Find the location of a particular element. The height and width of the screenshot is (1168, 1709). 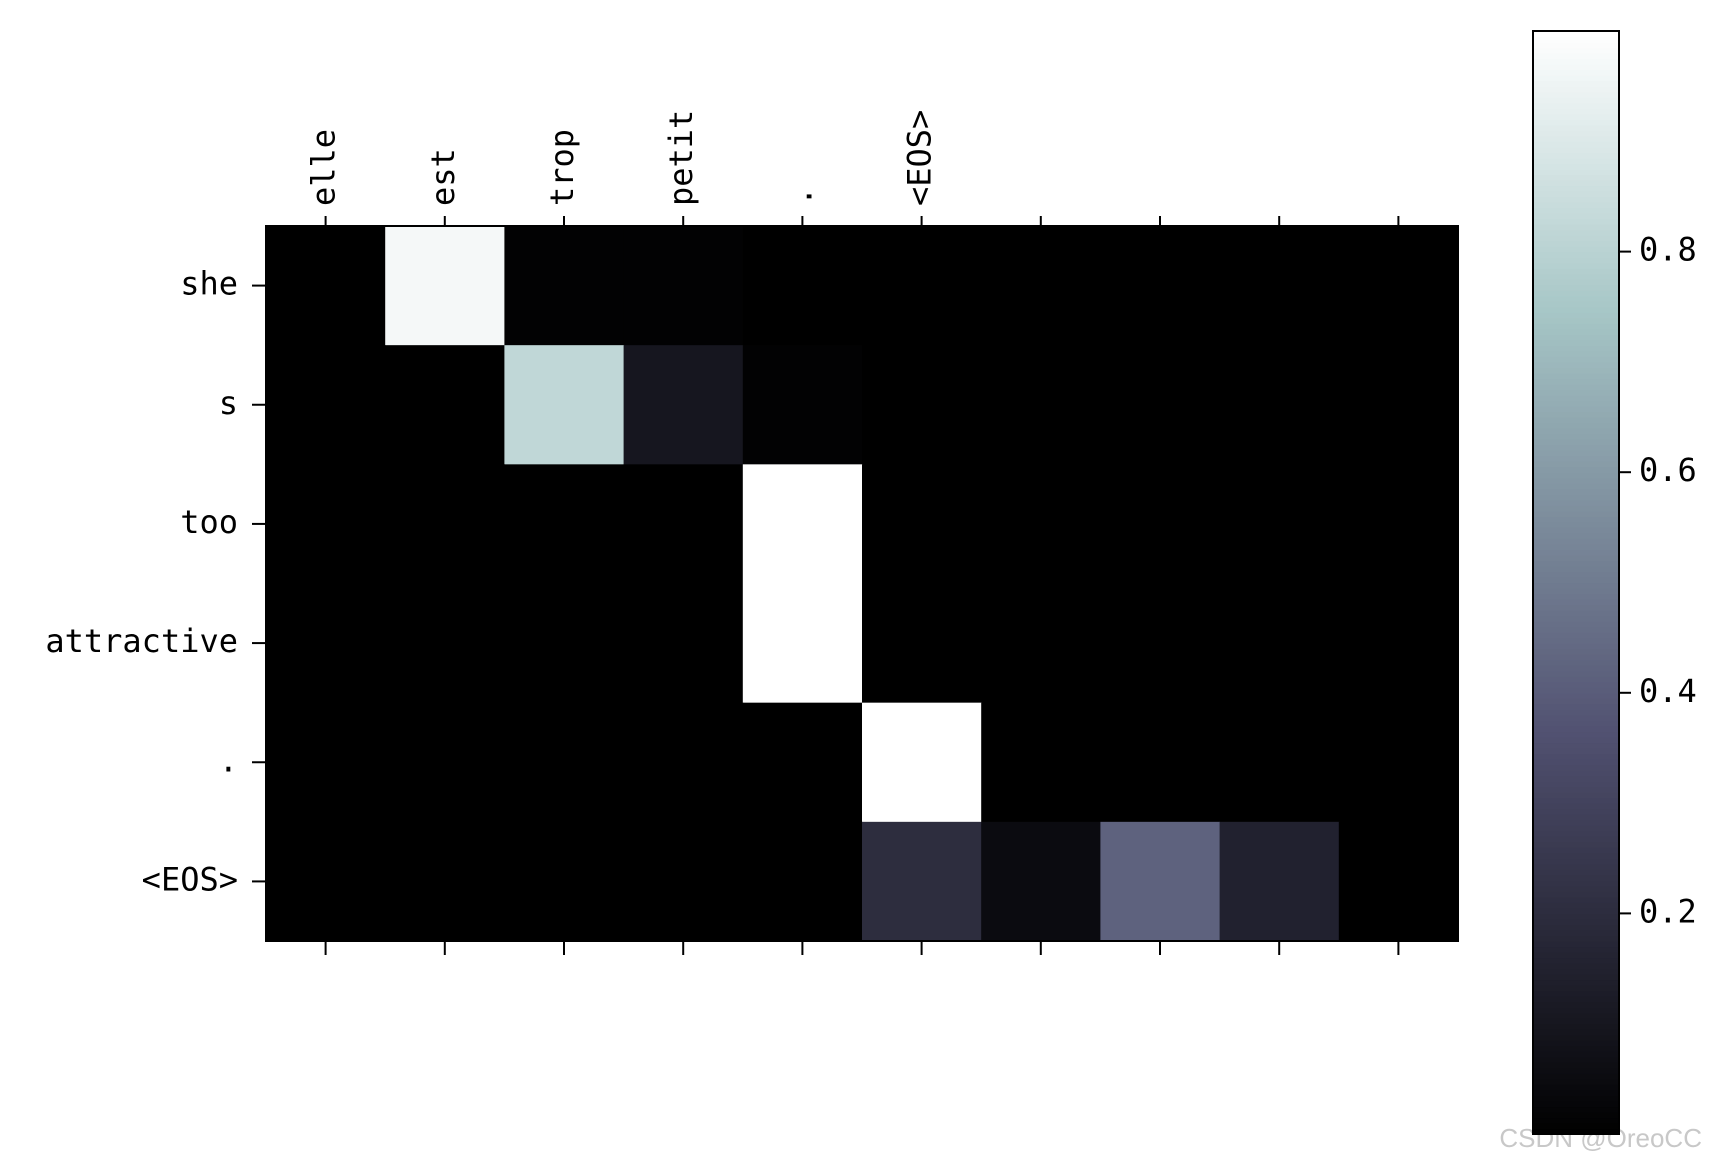

y-tick-label: too is located at coordinates (209, 522).